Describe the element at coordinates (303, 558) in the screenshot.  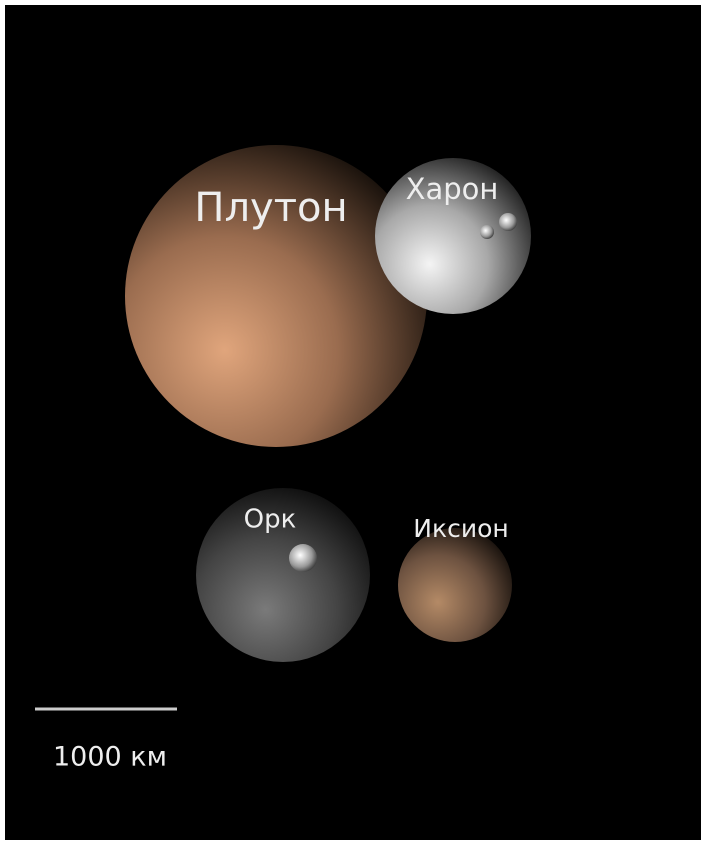
I see `vanth-moon` at that location.